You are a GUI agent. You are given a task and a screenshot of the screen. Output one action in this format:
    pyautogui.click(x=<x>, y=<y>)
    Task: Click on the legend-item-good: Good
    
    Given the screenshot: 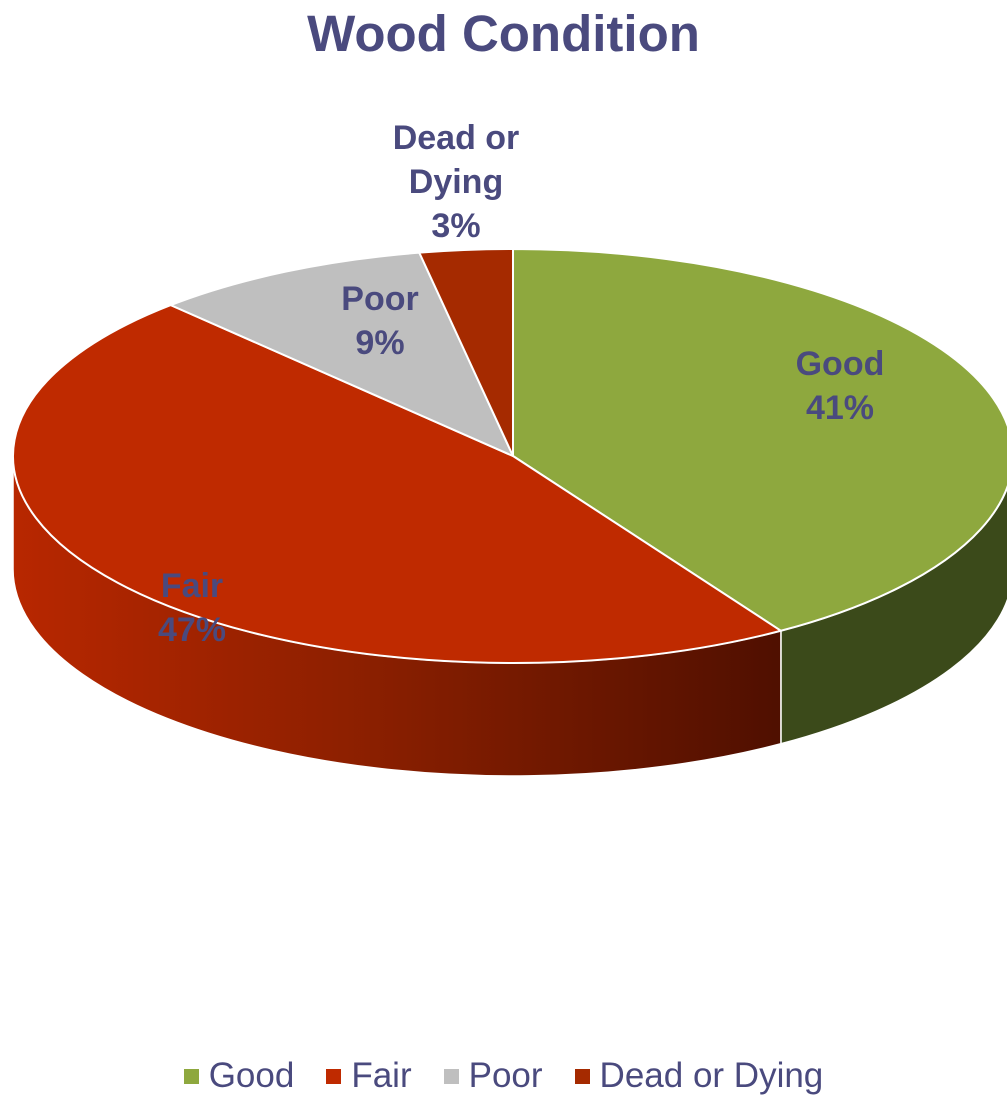 What is the action you would take?
    pyautogui.click(x=239, y=1076)
    